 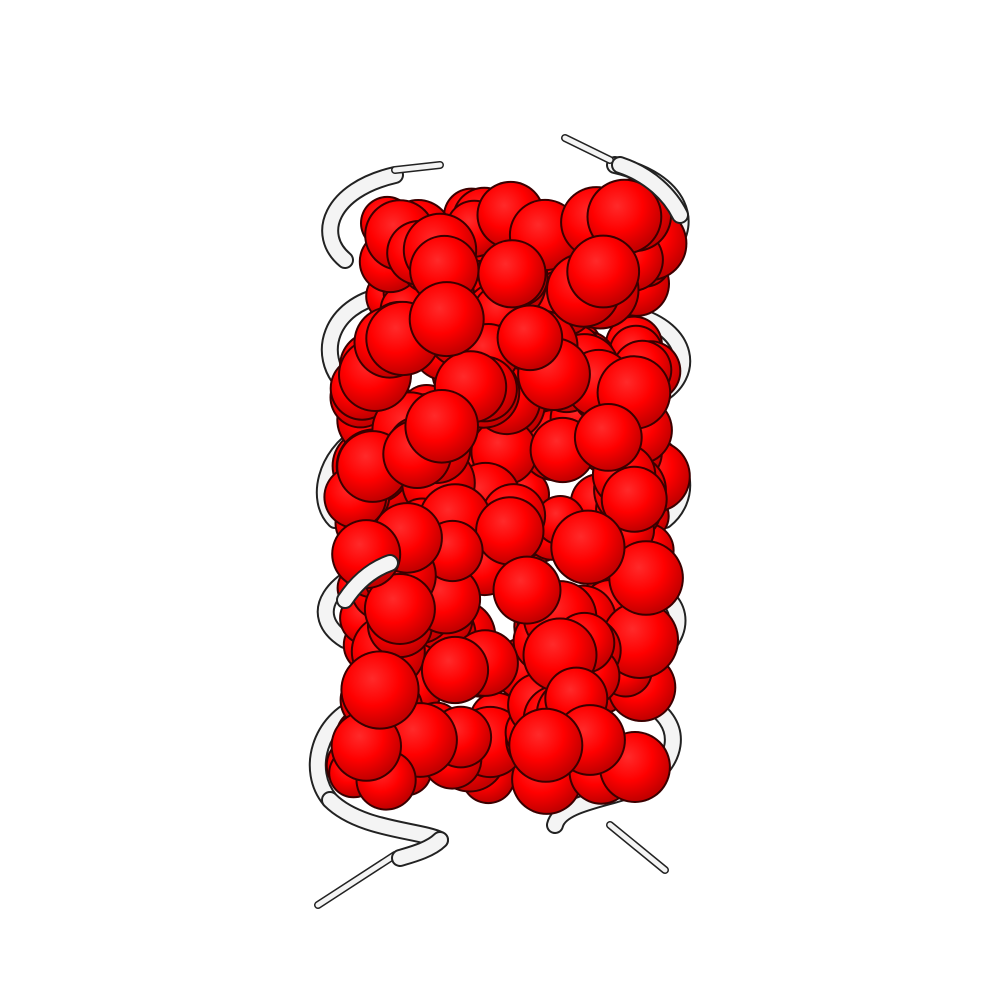 What do you see at coordinates (417, 167) in the screenshot?
I see `left-top-terminus` at bounding box center [417, 167].